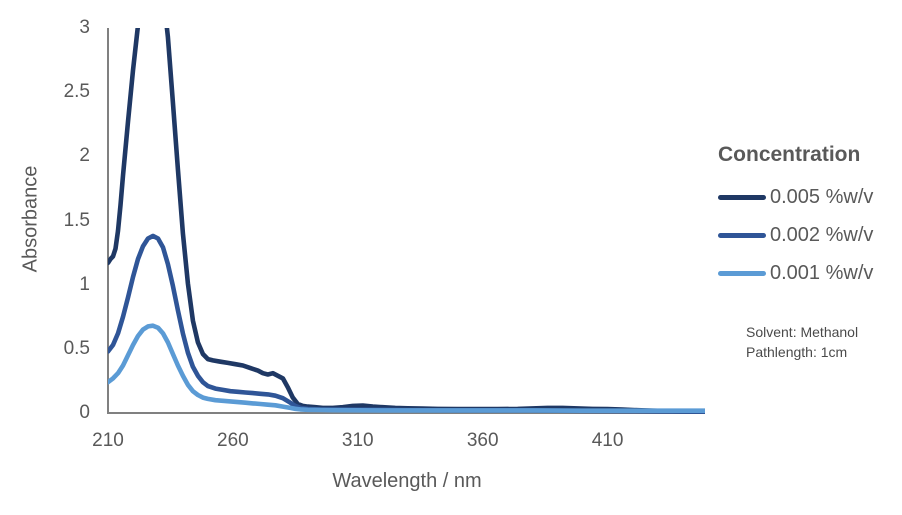 This screenshot has height=515, width=902. Describe the element at coordinates (802, 342) in the screenshot. I see `annotation-text: Solvent: Methanol Pathlength: 1cm` at that location.